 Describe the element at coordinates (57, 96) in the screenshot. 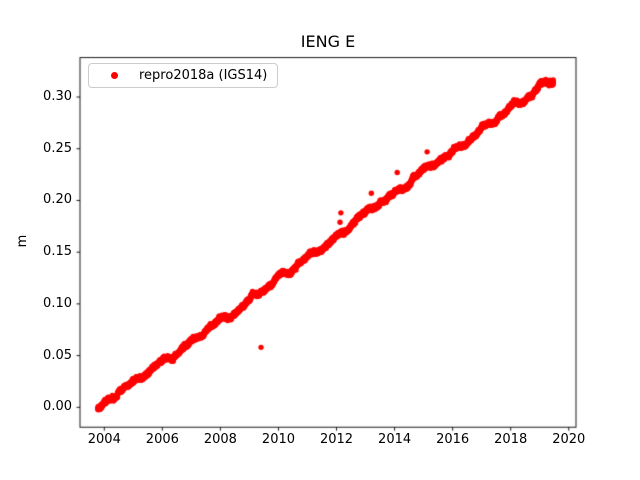

I see `y-tick-label: 0.30` at that location.